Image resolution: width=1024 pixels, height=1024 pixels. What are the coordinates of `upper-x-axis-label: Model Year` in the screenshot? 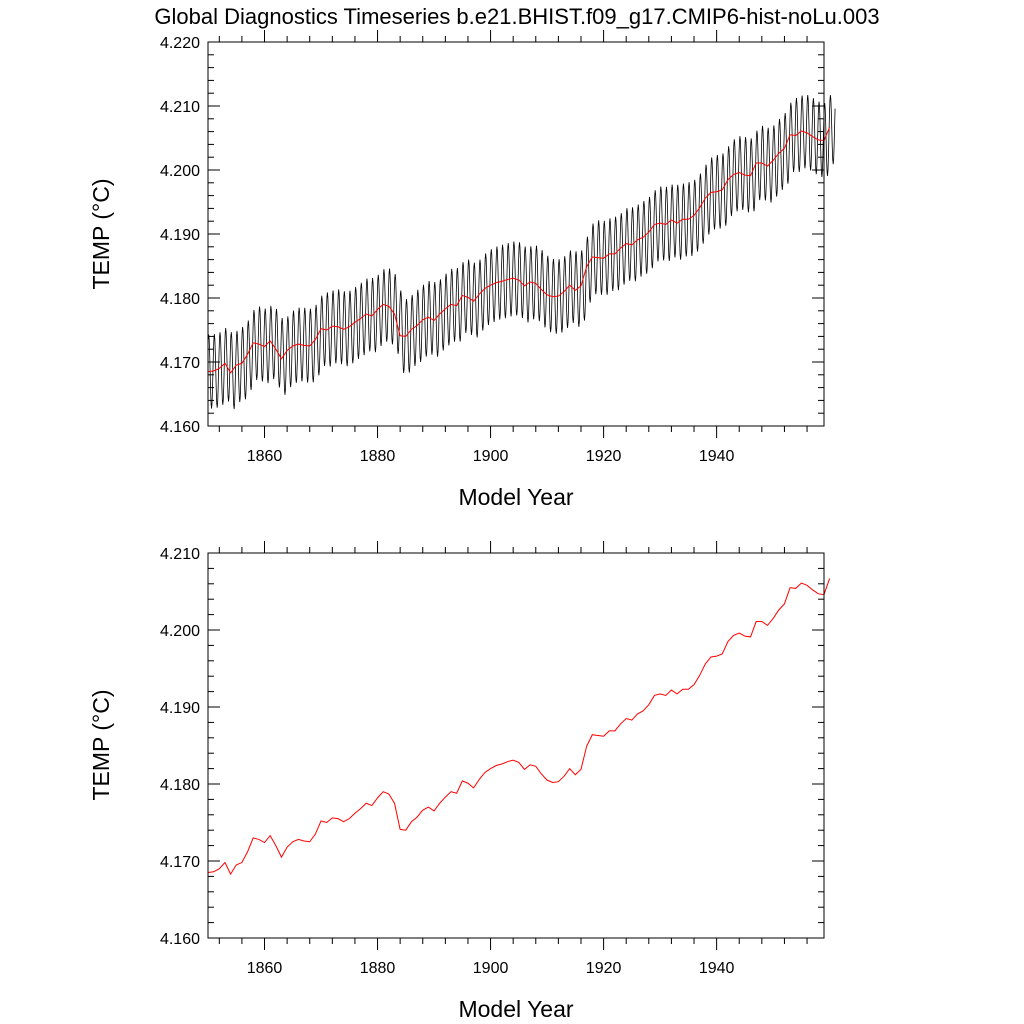 It's located at (515, 497).